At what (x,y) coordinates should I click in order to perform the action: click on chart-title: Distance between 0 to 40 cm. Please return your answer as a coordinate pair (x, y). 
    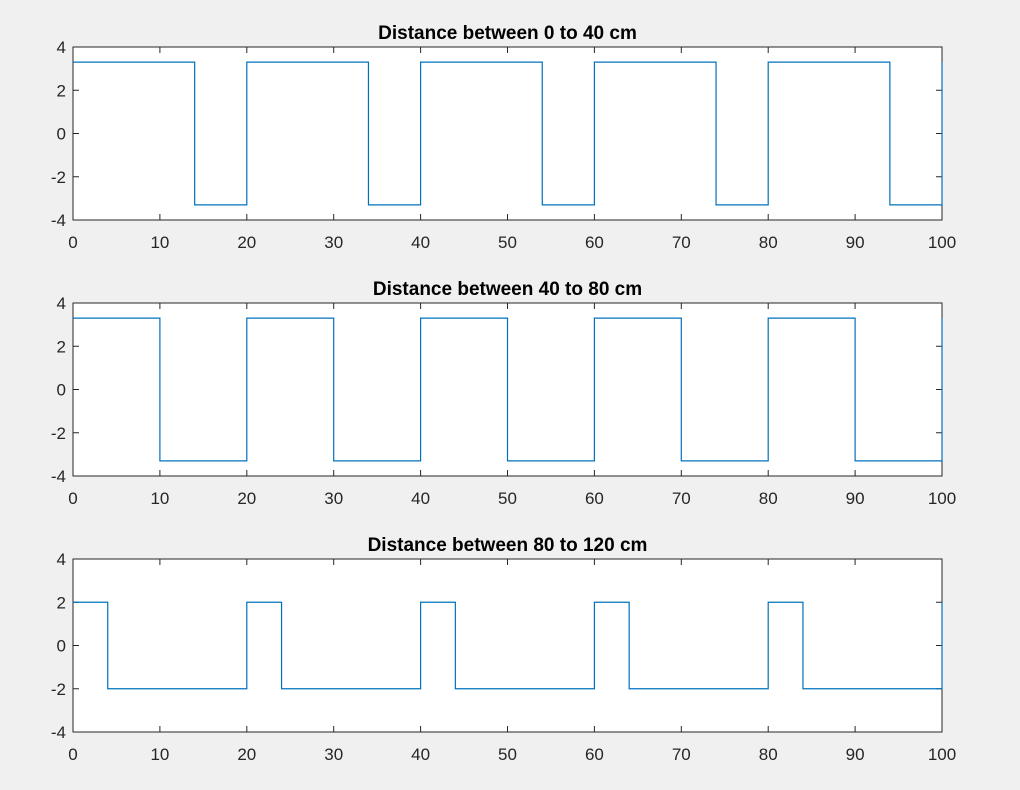
    Looking at the image, I should click on (507, 33).